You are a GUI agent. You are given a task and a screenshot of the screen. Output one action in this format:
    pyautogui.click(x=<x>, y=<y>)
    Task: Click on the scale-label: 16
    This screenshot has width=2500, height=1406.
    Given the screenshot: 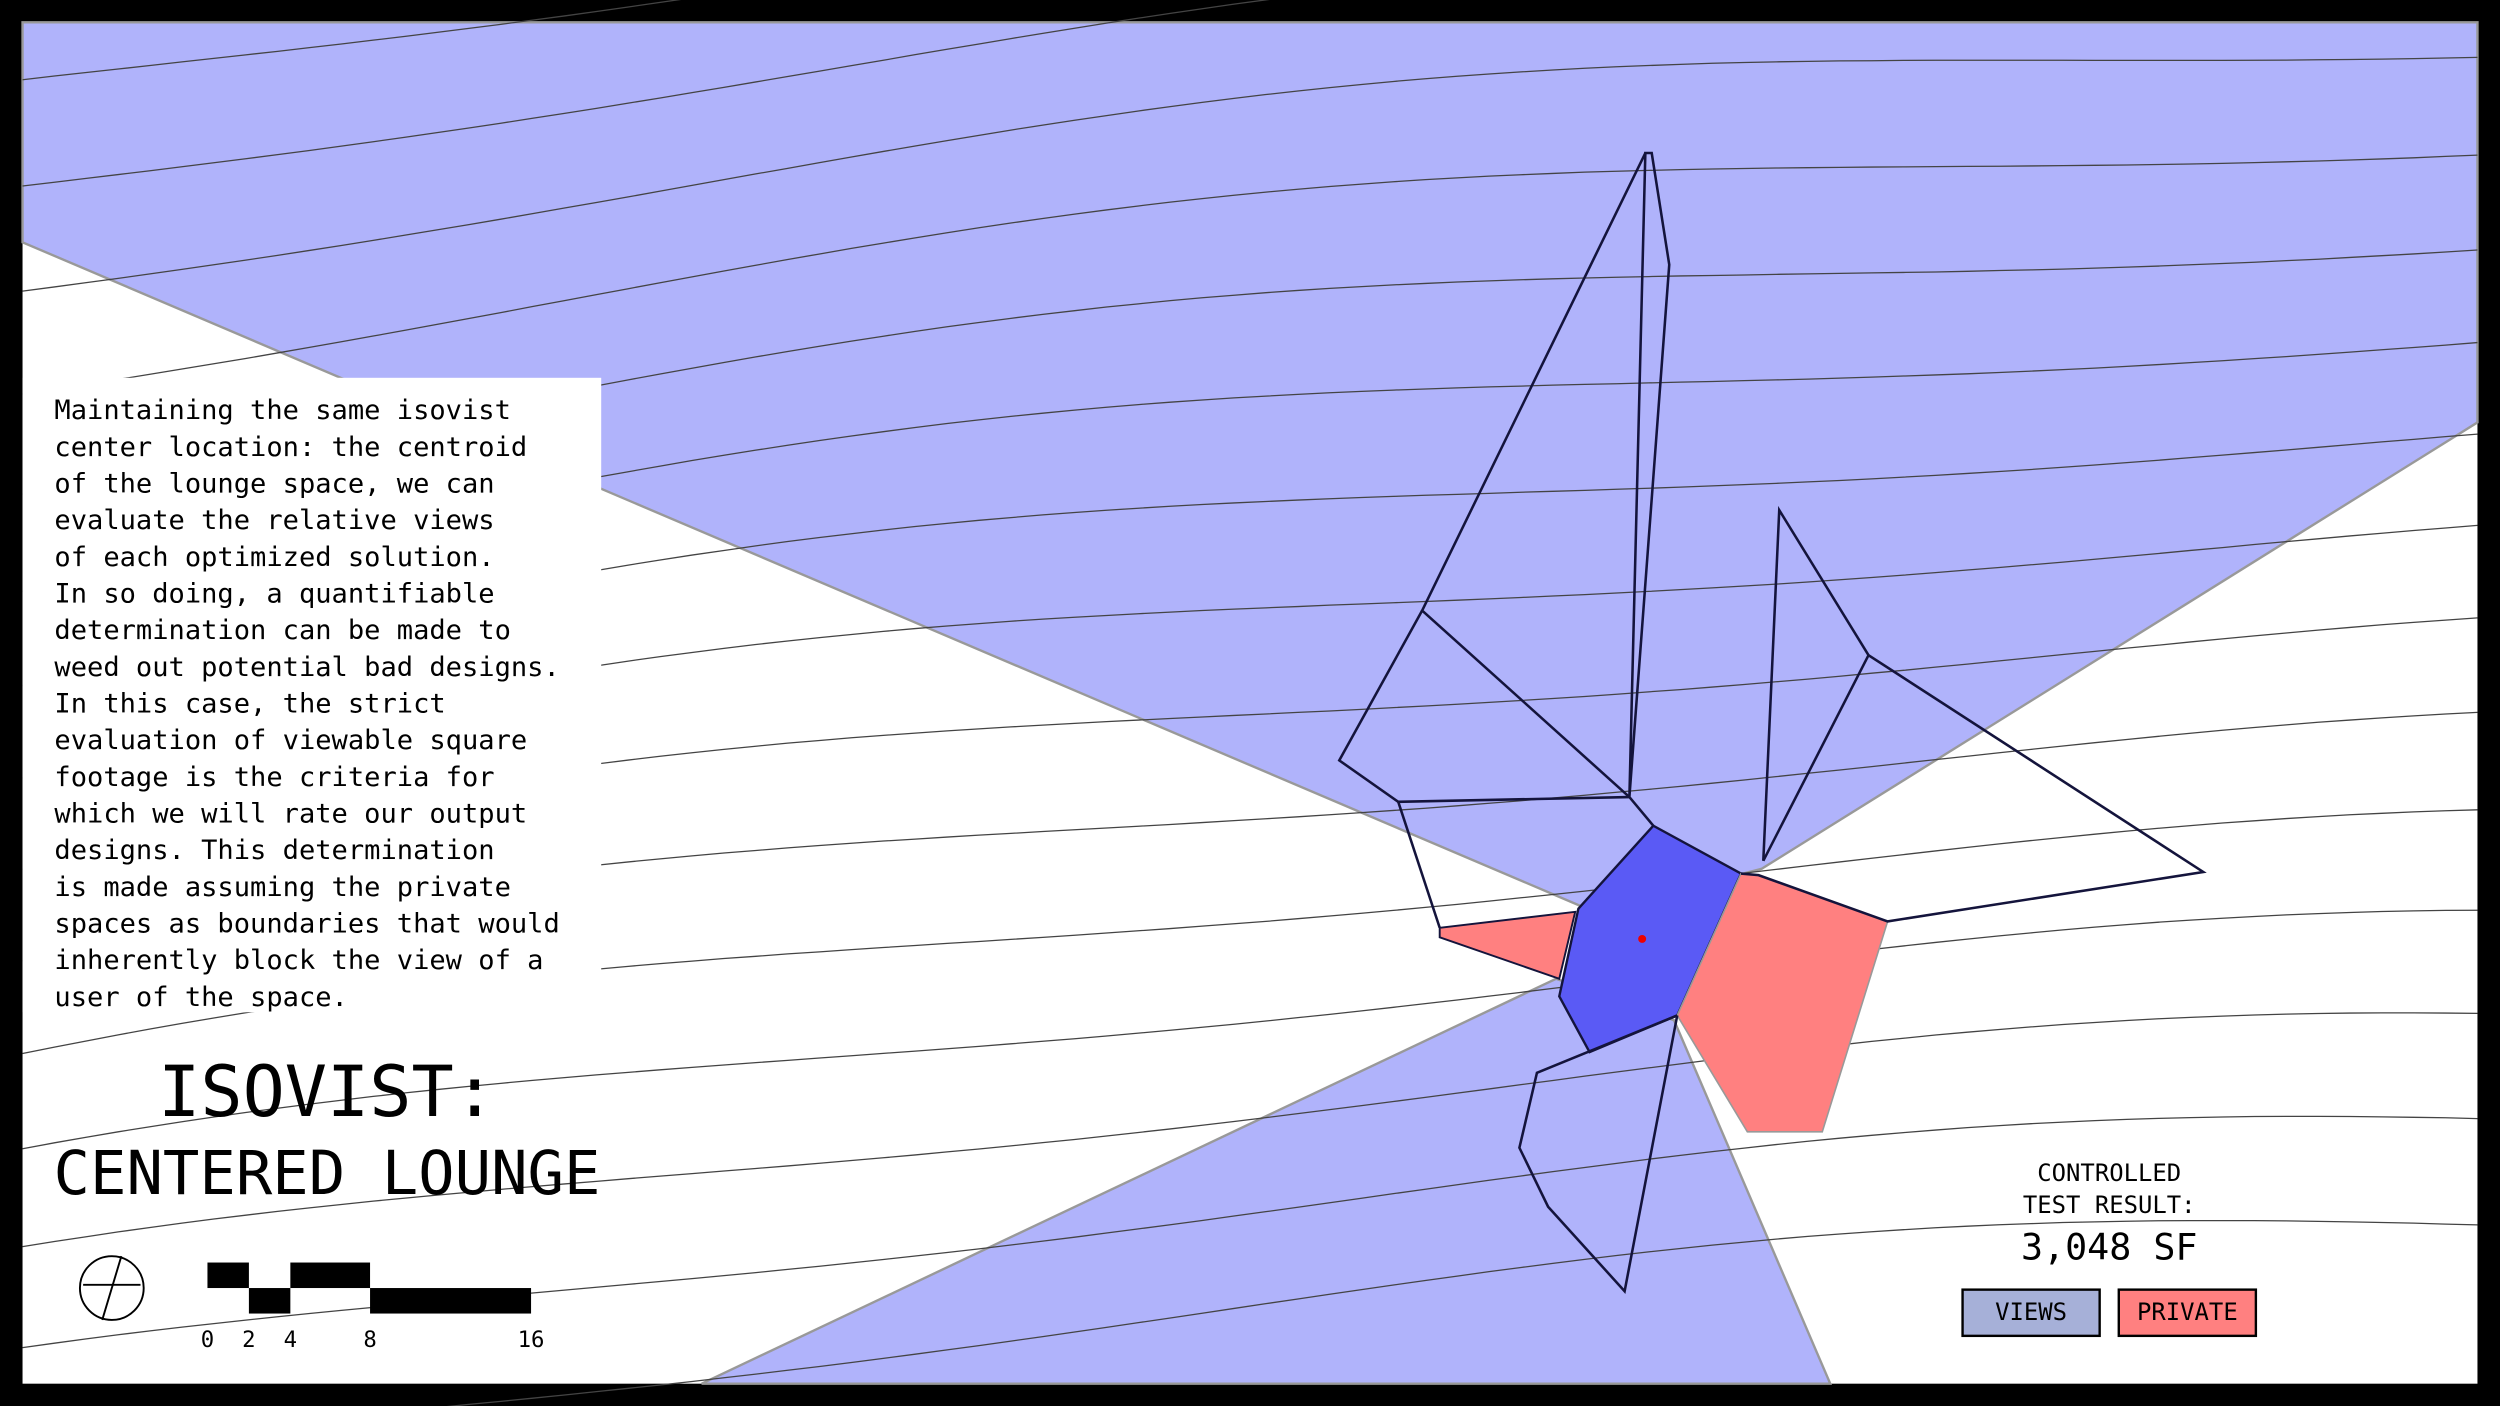 What is the action you would take?
    pyautogui.click(x=531, y=1340)
    